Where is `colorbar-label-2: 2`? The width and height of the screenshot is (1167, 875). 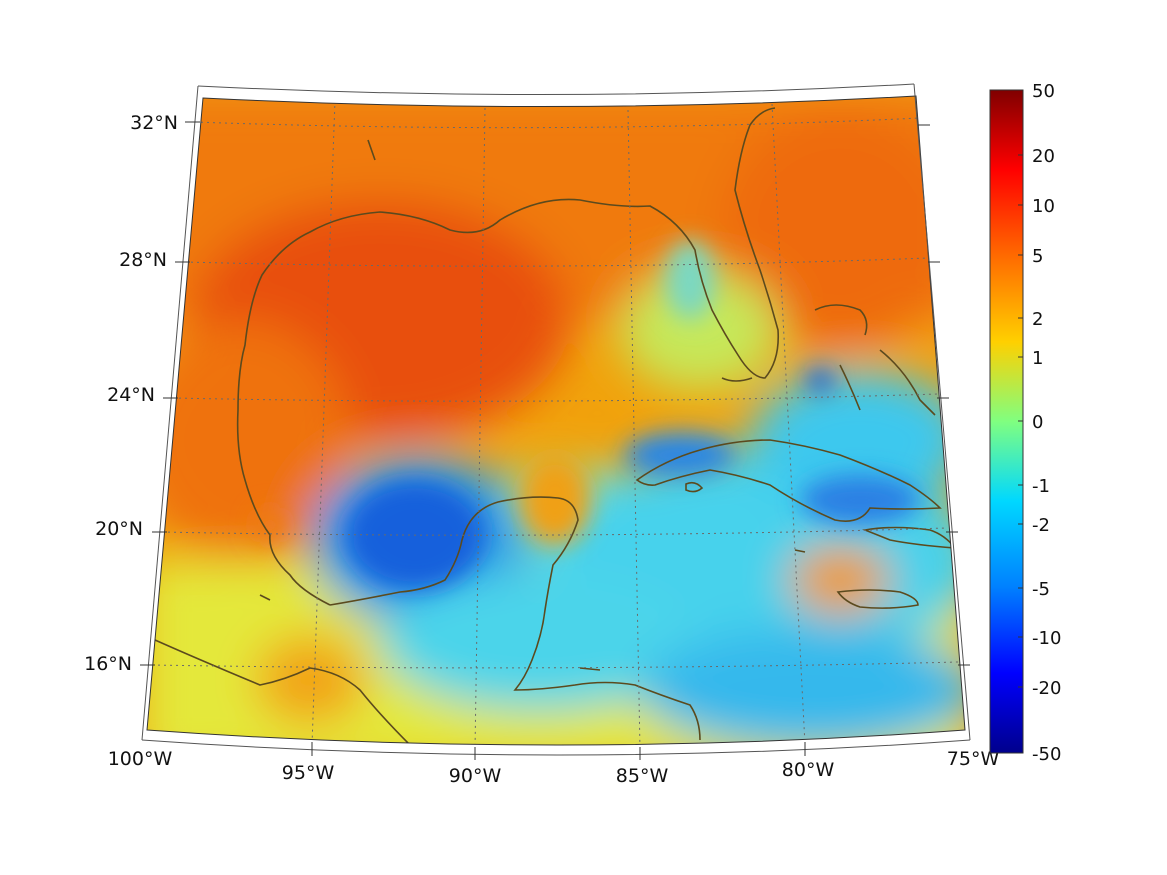
colorbar-label-2: 2 is located at coordinates (1037, 319).